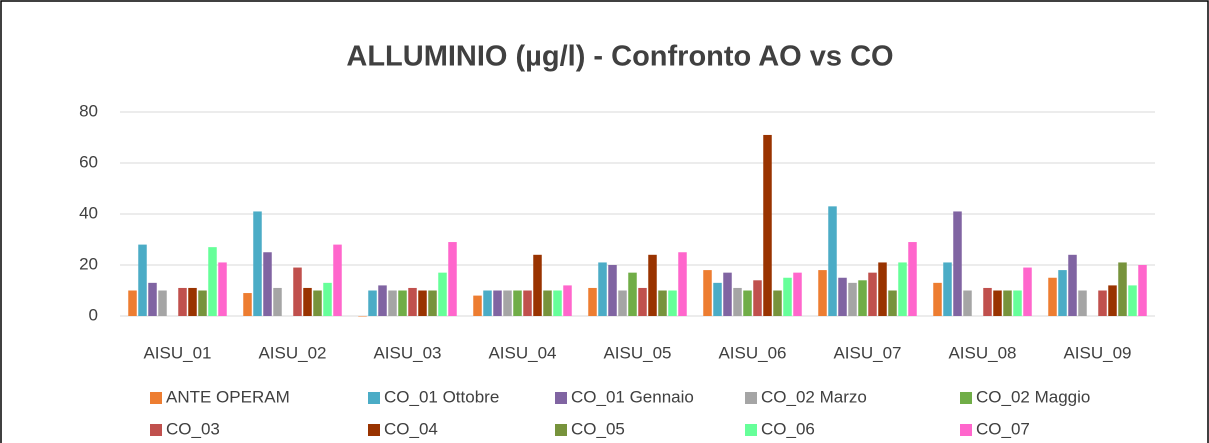 The image size is (1209, 443). Describe the element at coordinates (1097, 352) in the screenshot. I see `x-tick-label: AISU_09` at that location.